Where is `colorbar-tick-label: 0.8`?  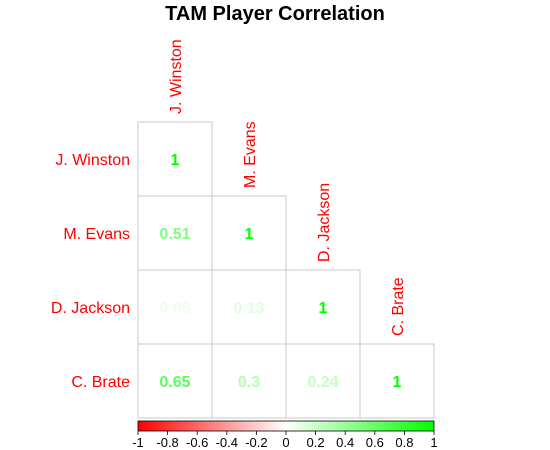
colorbar-tick-label: 0.8 is located at coordinates (404, 442).